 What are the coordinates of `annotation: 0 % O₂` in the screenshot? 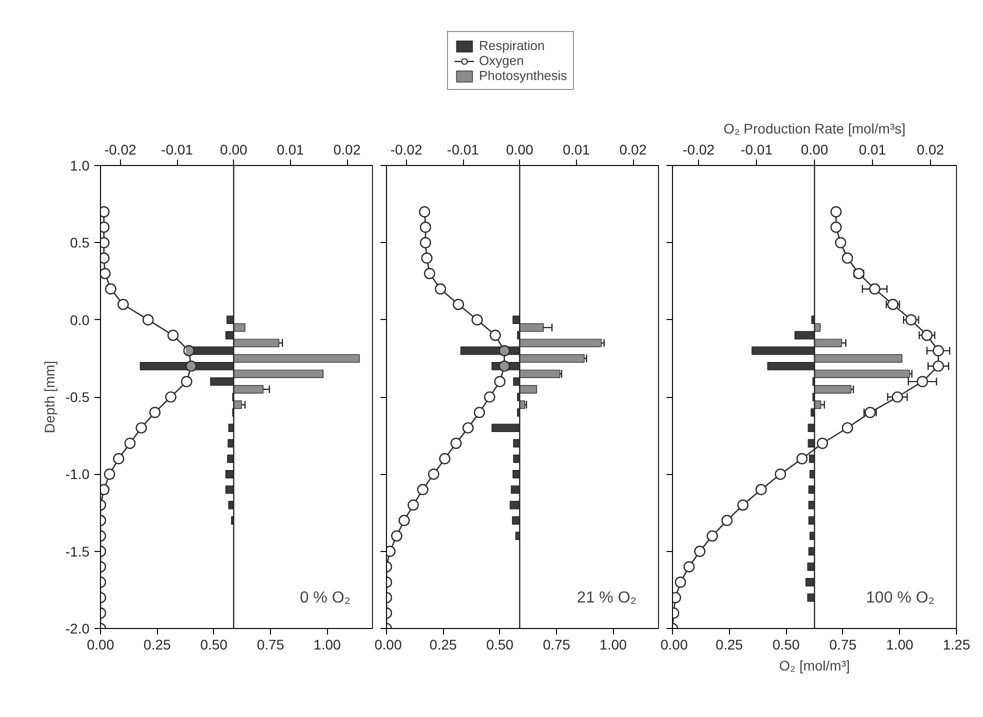 It's located at (325, 598).